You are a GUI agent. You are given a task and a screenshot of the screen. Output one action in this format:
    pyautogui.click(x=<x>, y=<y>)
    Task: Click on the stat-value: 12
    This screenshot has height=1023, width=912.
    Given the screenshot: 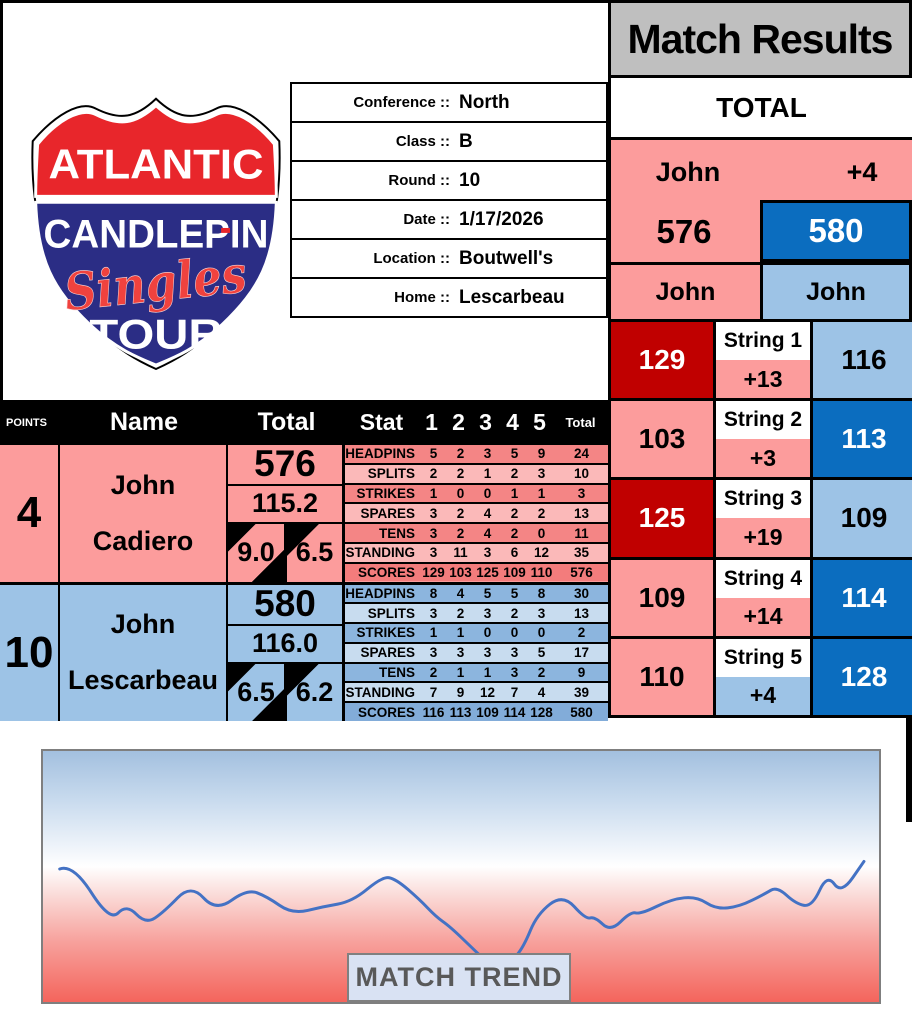 What is the action you would take?
    pyautogui.click(x=487, y=692)
    